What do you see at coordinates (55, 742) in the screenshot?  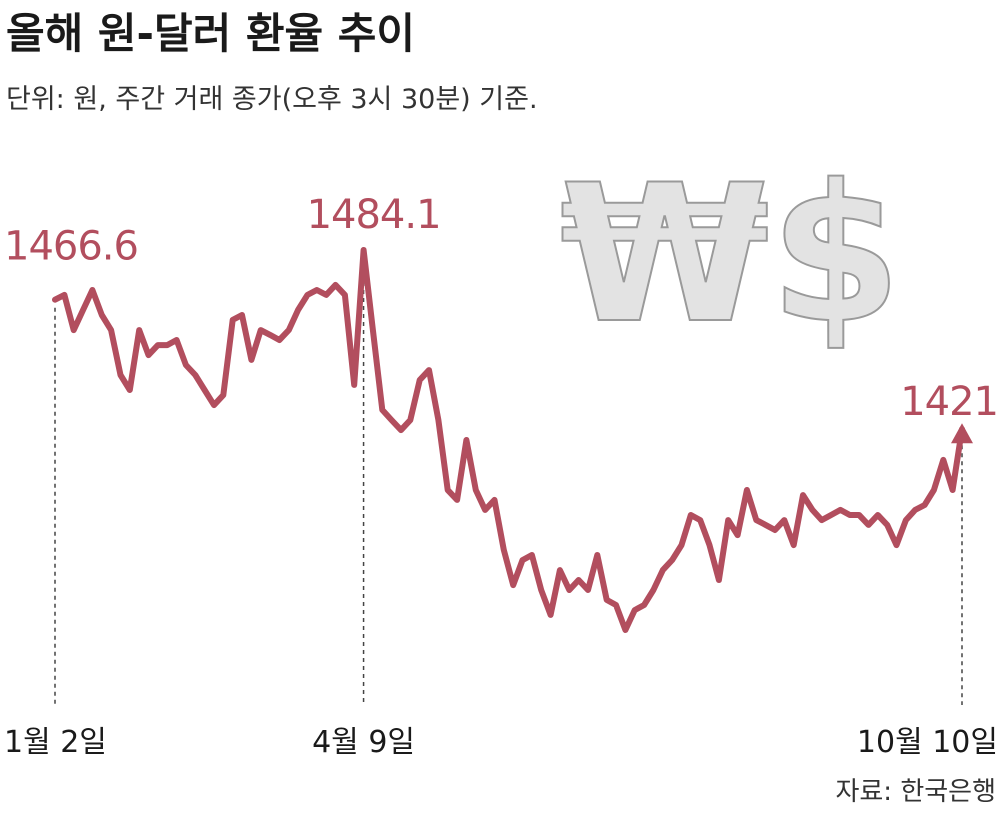 I see `x-tick-label: 1월 2일` at bounding box center [55, 742].